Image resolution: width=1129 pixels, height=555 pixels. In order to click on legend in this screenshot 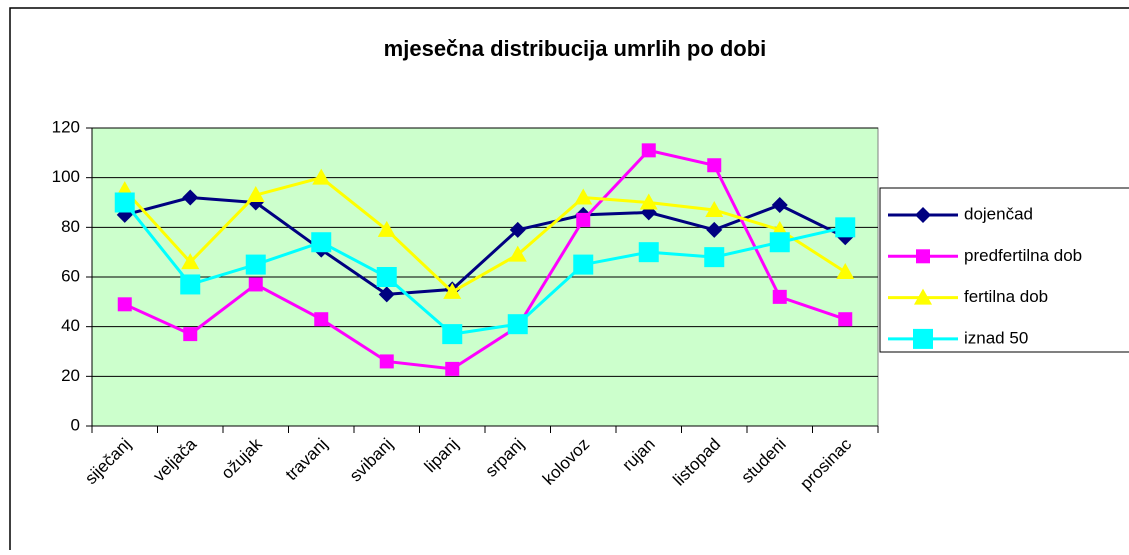, I will do `click(1004, 270)`.